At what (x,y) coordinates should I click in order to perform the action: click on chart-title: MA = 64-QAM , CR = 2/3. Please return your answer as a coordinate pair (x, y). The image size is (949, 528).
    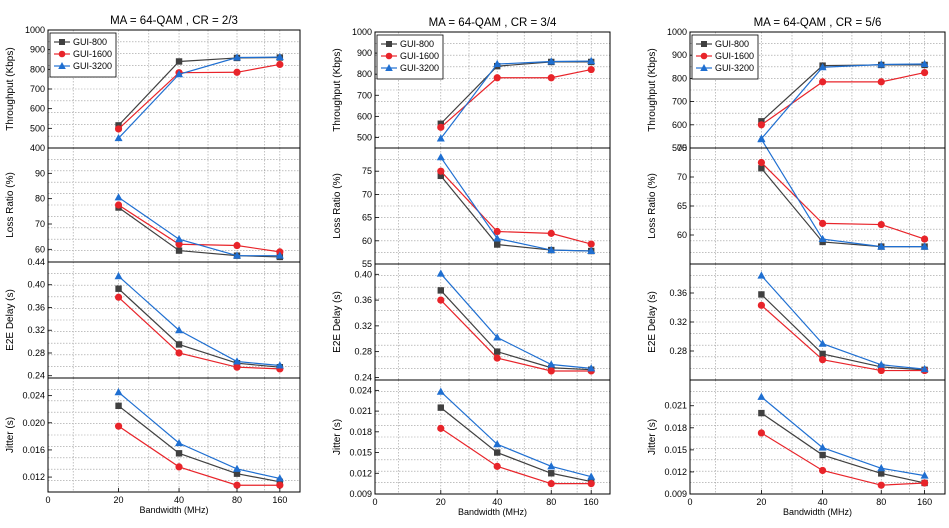
    Looking at the image, I should click on (174, 21).